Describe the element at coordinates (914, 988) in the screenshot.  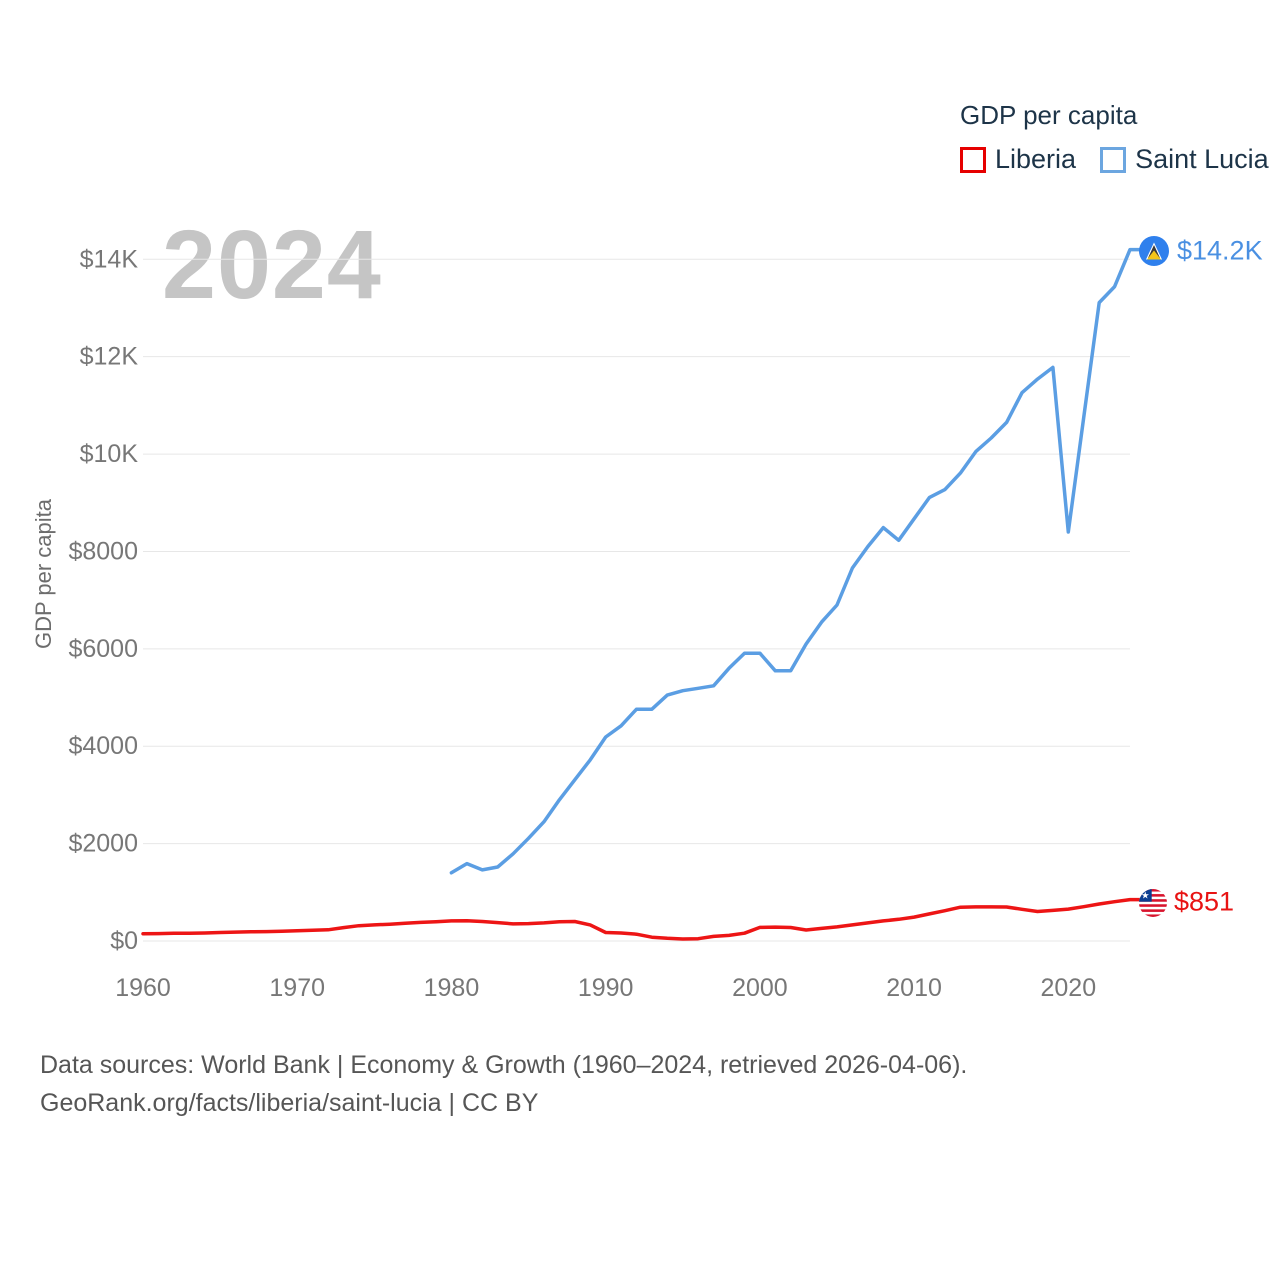
I see `x-tick-label-2010: 2010` at that location.